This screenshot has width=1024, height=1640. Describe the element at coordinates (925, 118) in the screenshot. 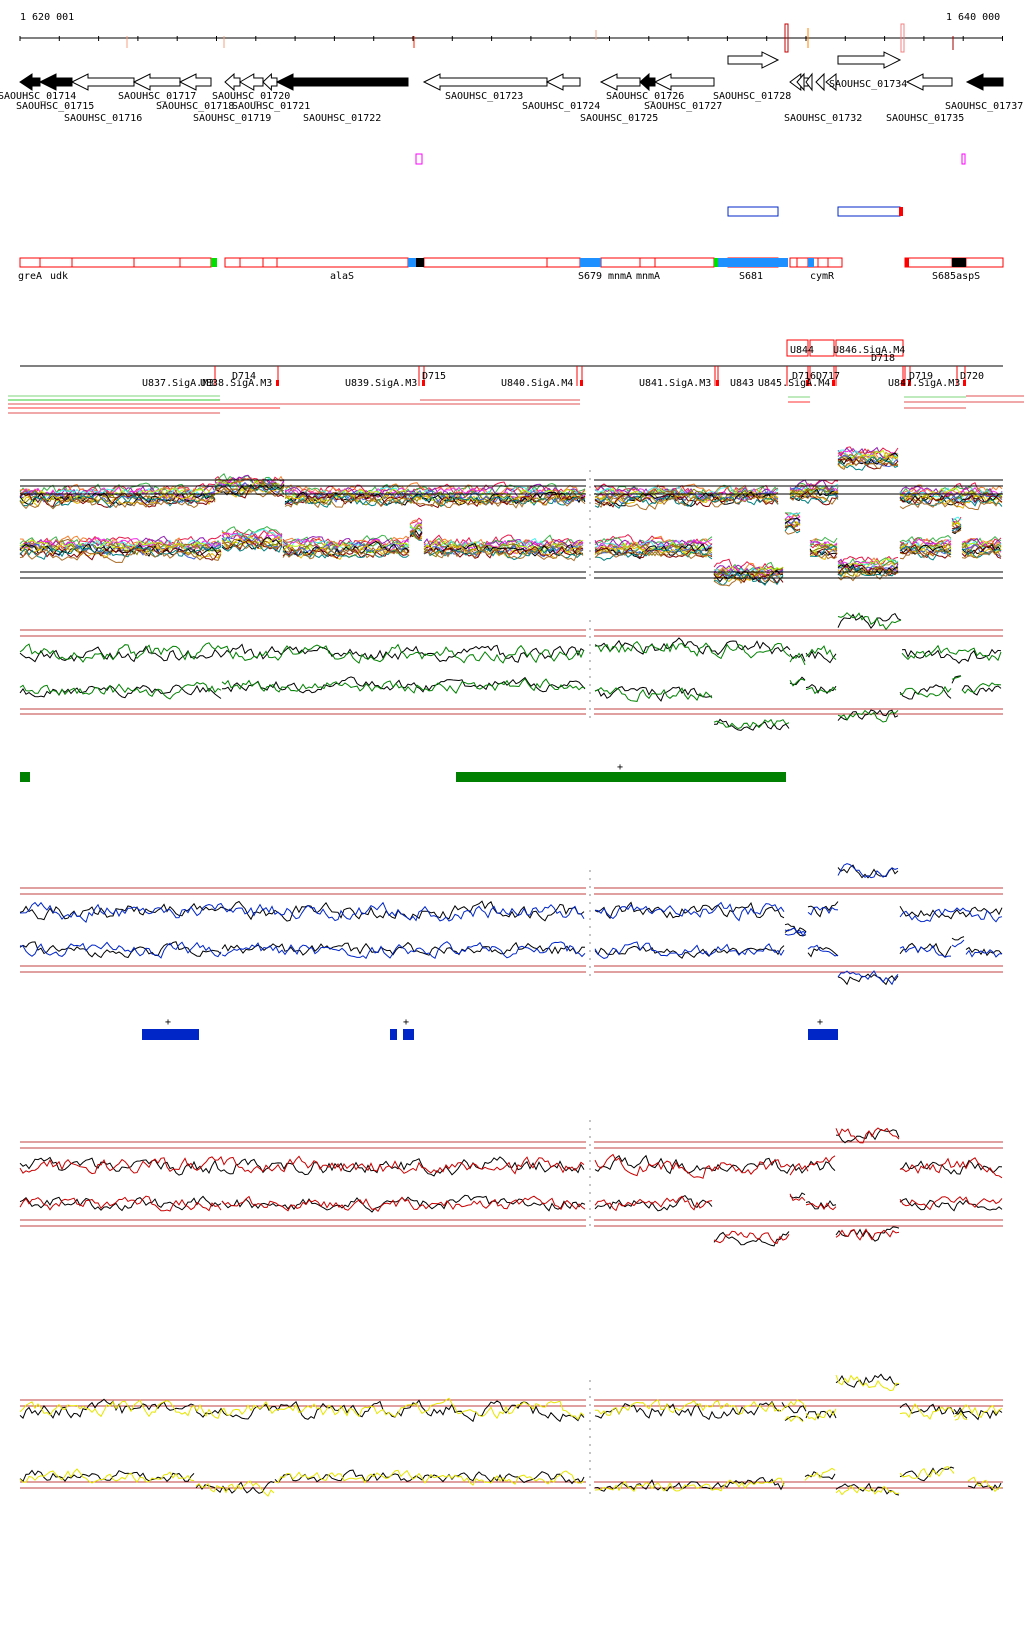

I see `gene-label: SAOUHSC_01735` at that location.